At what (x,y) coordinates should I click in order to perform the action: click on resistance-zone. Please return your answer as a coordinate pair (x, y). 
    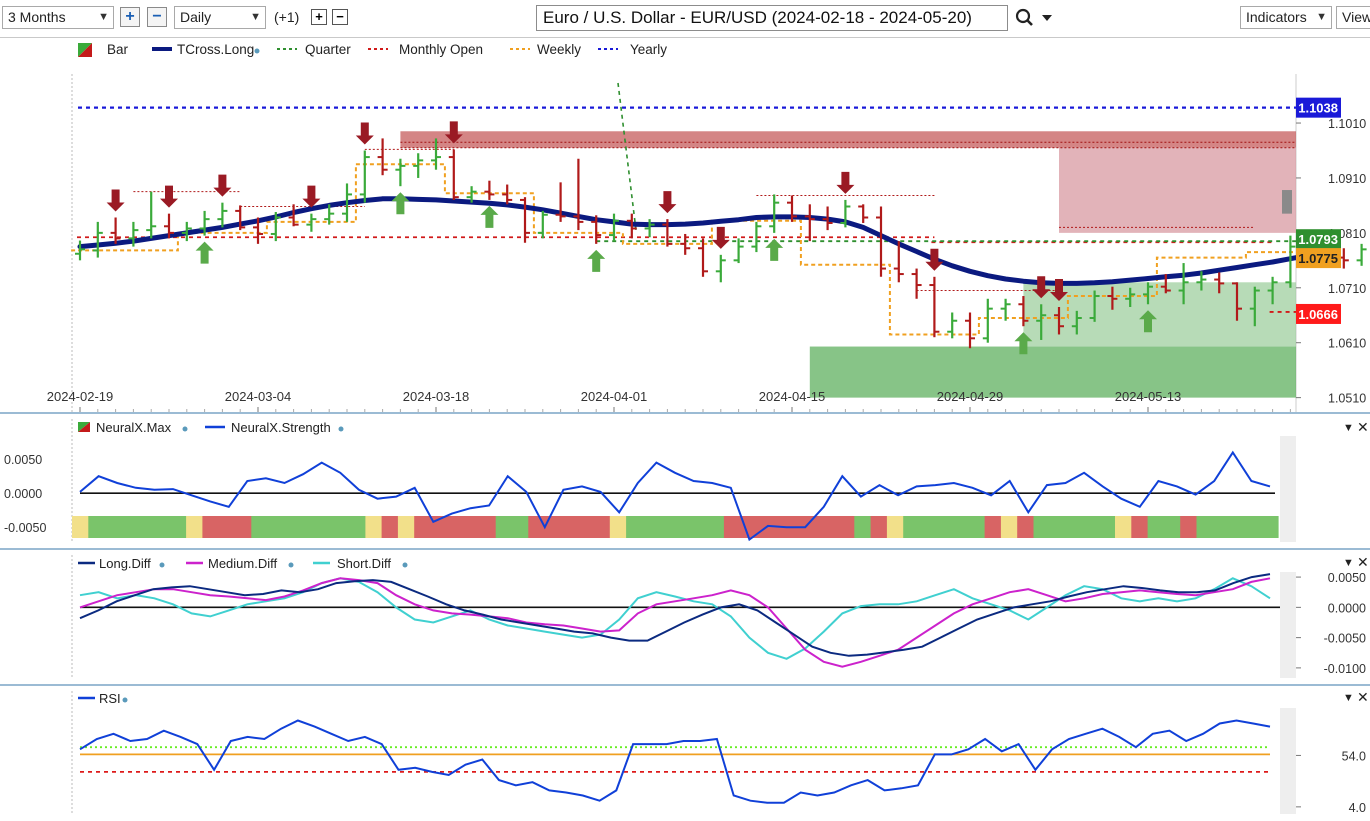
    Looking at the image, I should click on (1177, 190).